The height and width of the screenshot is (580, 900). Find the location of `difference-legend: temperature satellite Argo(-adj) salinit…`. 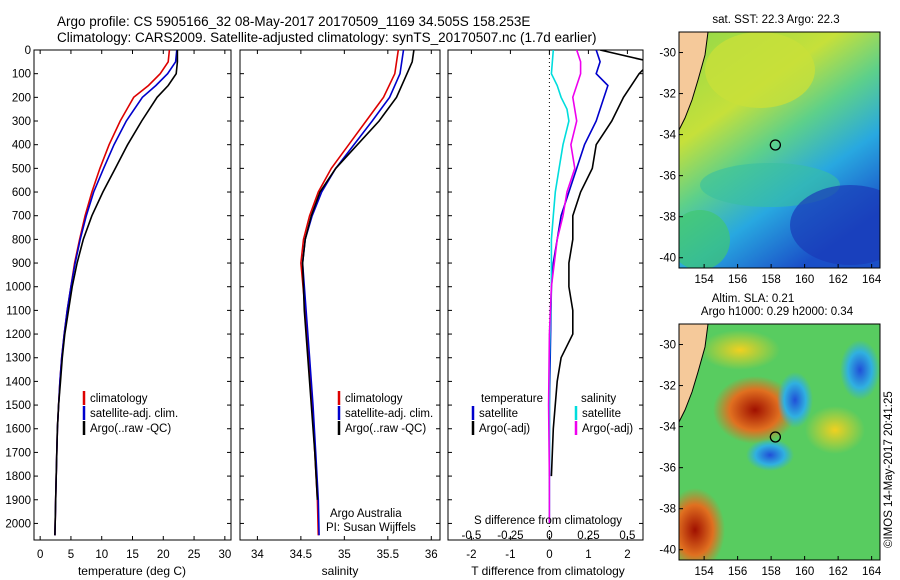

difference-legend: temperature satellite Argo(-adj) salinit… is located at coordinates (552, 414).